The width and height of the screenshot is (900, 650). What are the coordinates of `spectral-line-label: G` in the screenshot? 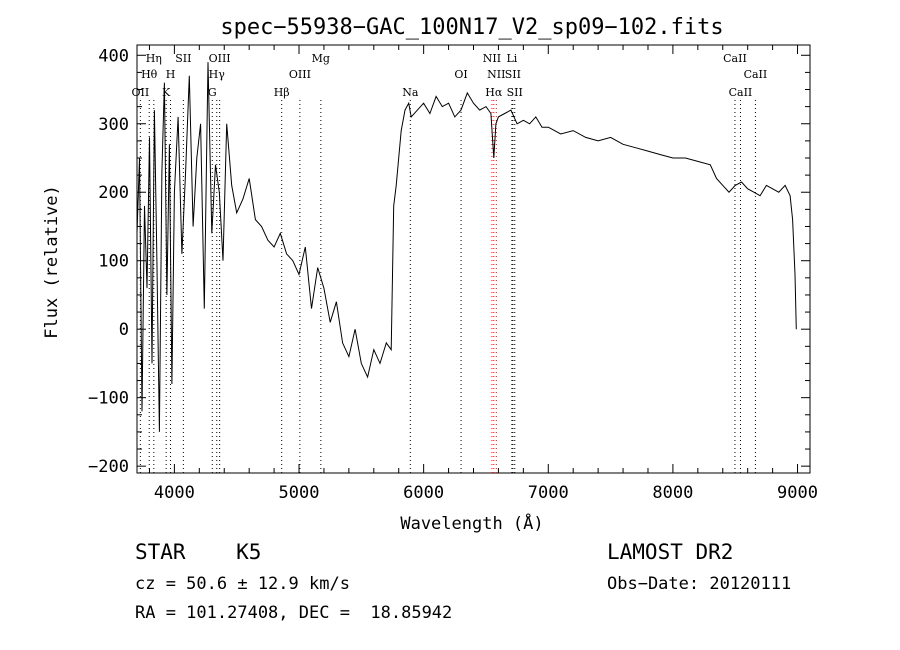 It's located at (212, 92).